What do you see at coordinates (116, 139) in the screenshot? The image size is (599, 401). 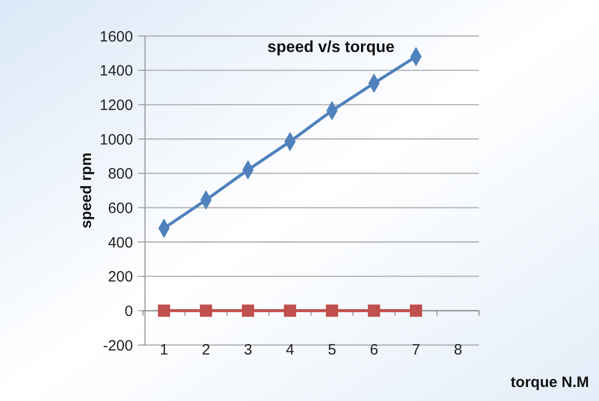 I see `y-tick-label: 1000` at bounding box center [116, 139].